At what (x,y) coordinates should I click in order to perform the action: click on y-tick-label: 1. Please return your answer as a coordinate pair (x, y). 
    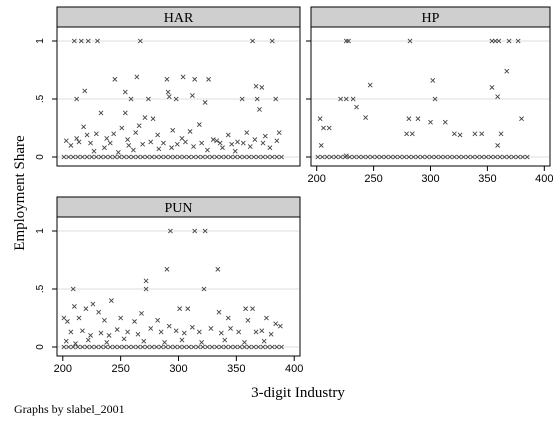
    Looking at the image, I should click on (40, 231).